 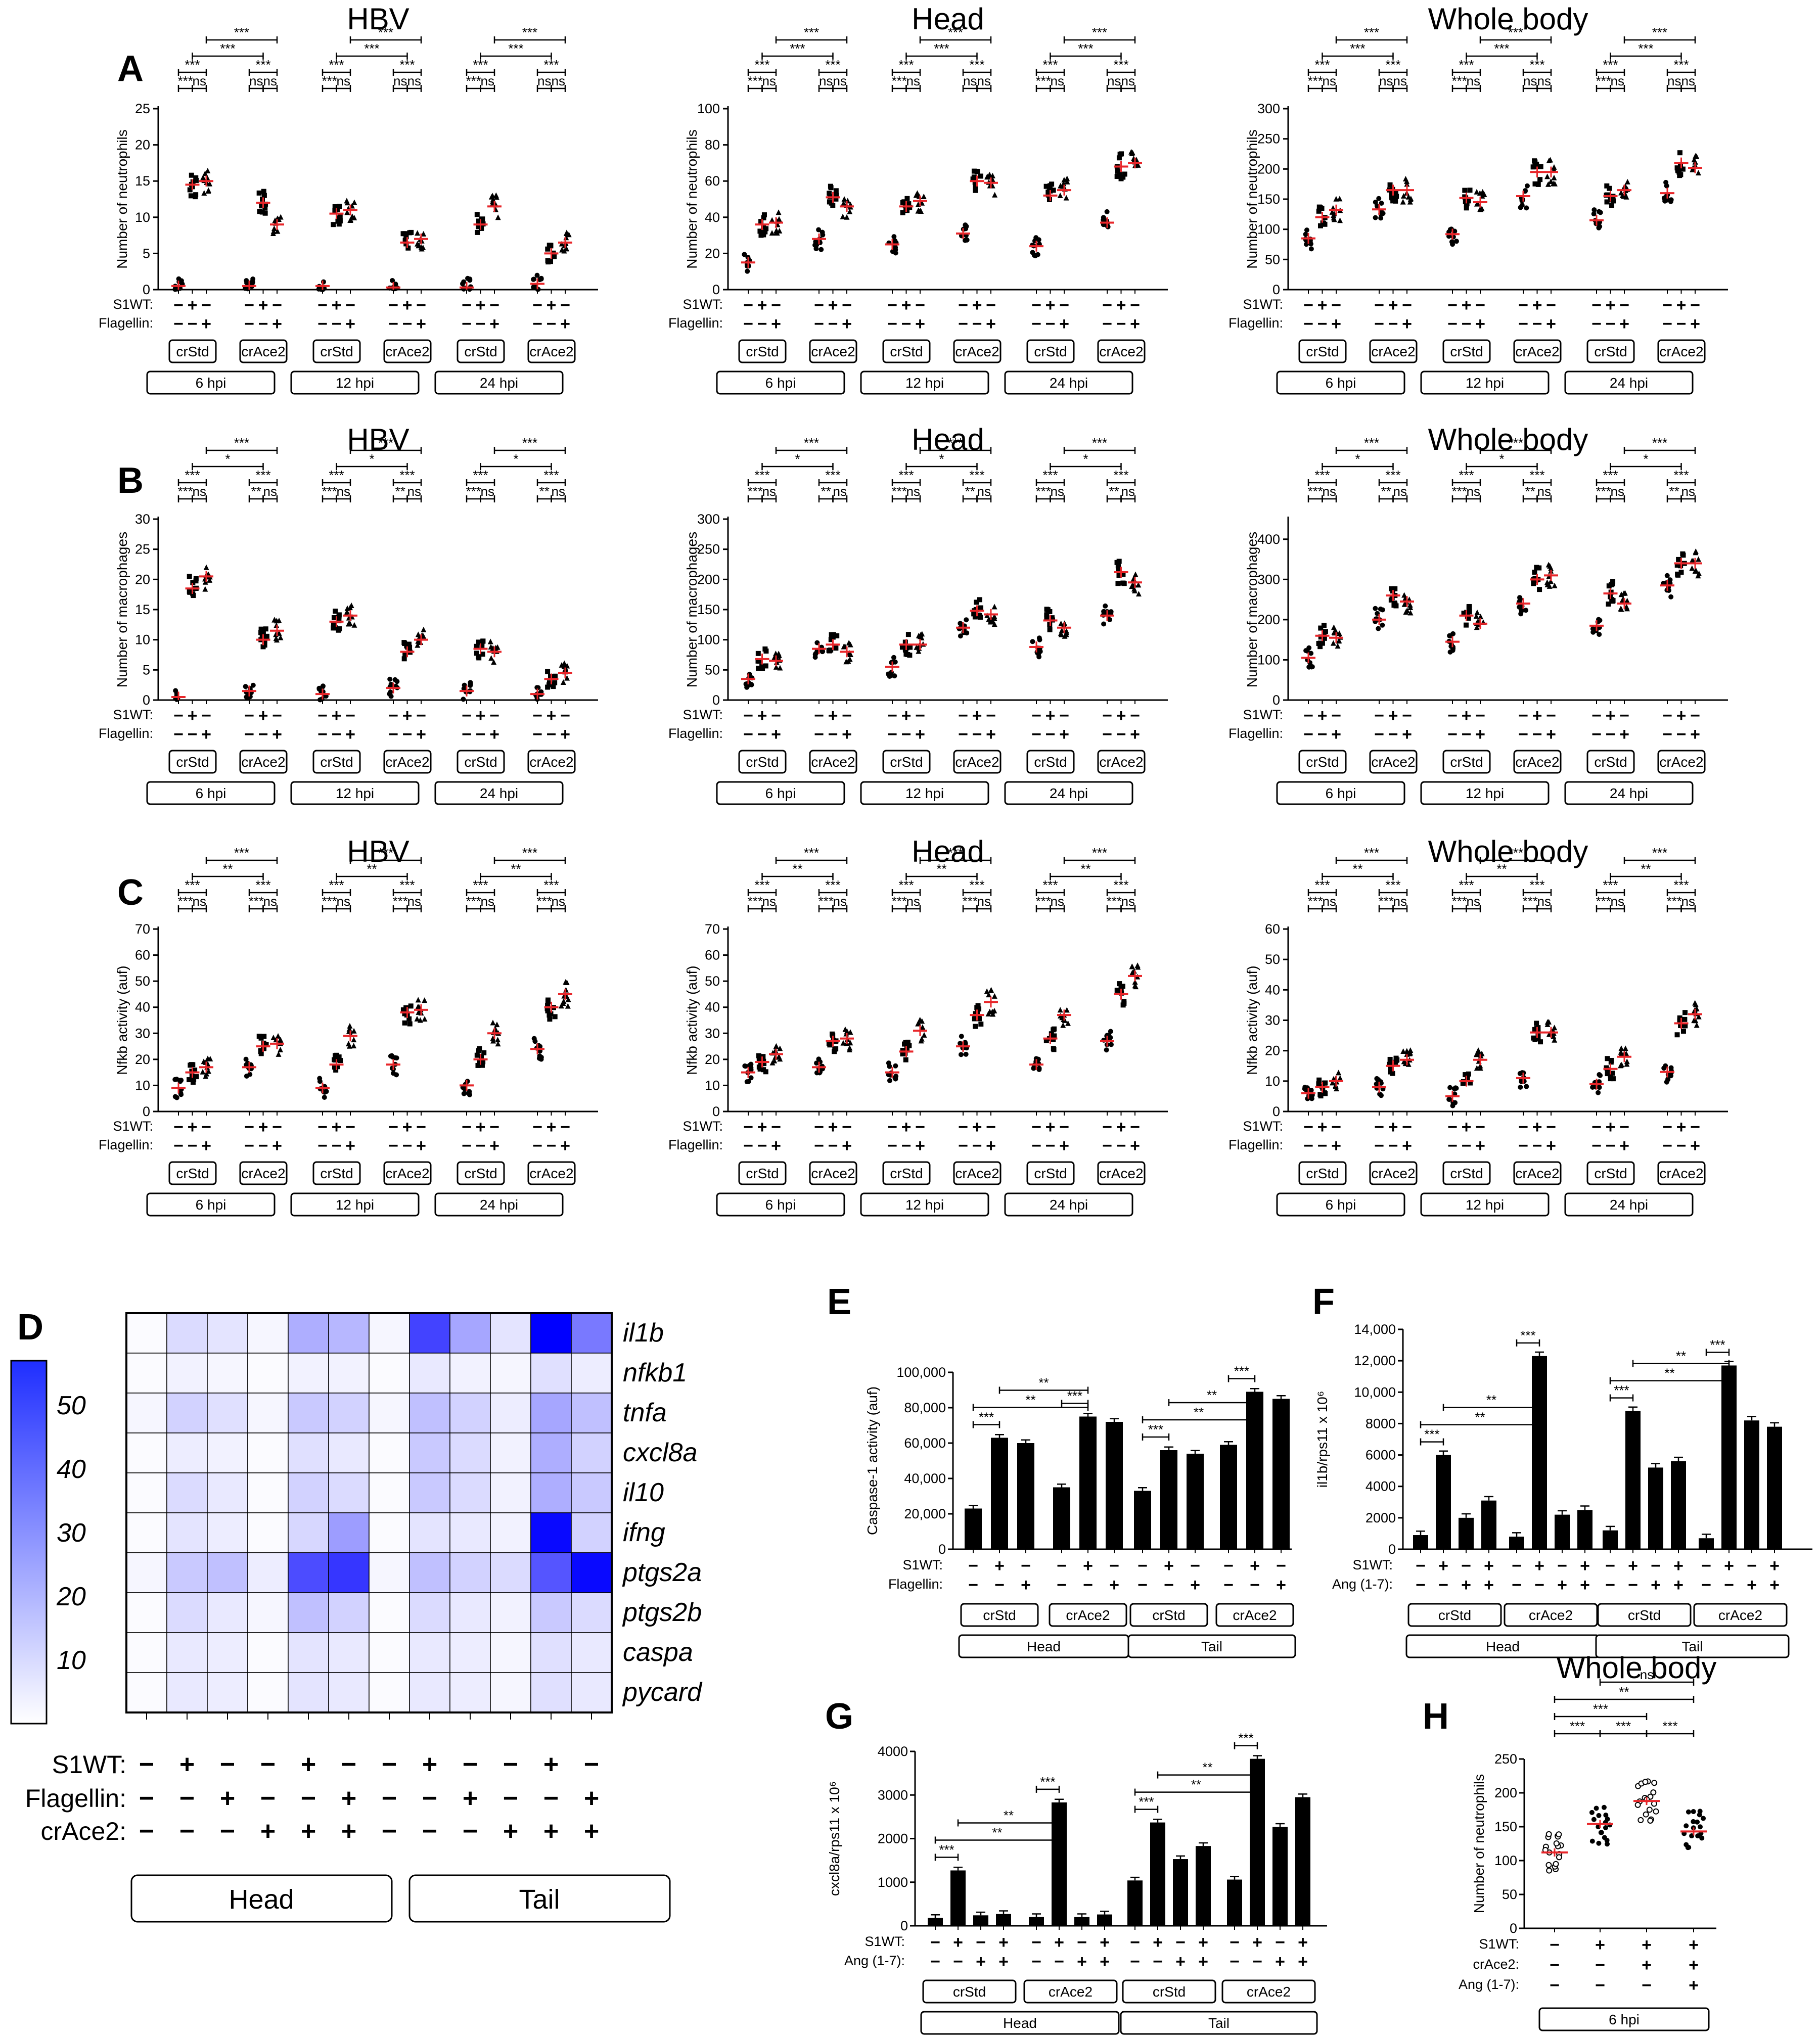 I want to click on panel-letter: D, so click(x=30, y=1327).